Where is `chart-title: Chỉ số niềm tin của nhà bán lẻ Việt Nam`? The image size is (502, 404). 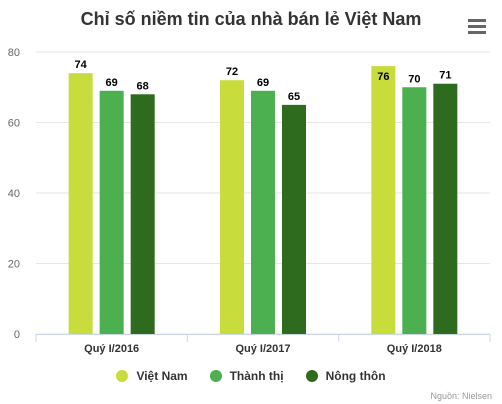
chart-title: Chỉ số niềm tin của nhà bán lẻ Việt Nam is located at coordinates (251, 19).